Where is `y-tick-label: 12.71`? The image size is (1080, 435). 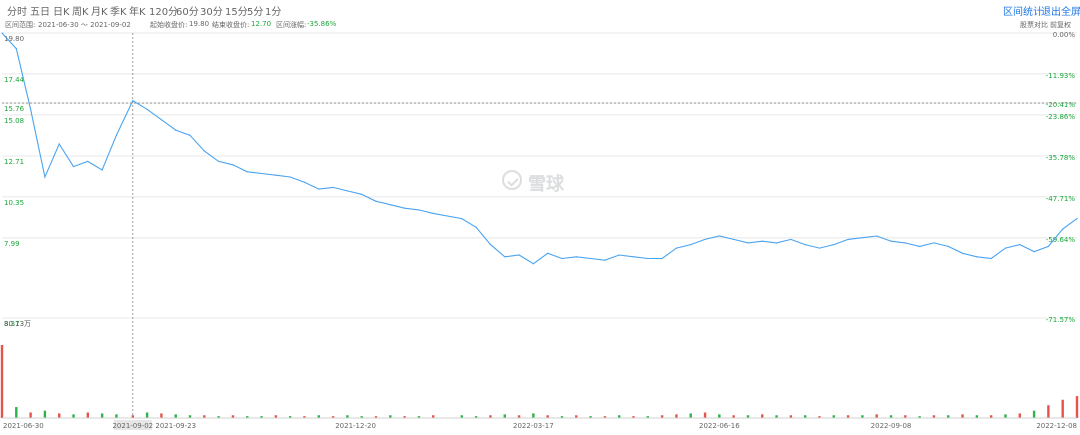 y-tick-label: 12.71 is located at coordinates (14, 162).